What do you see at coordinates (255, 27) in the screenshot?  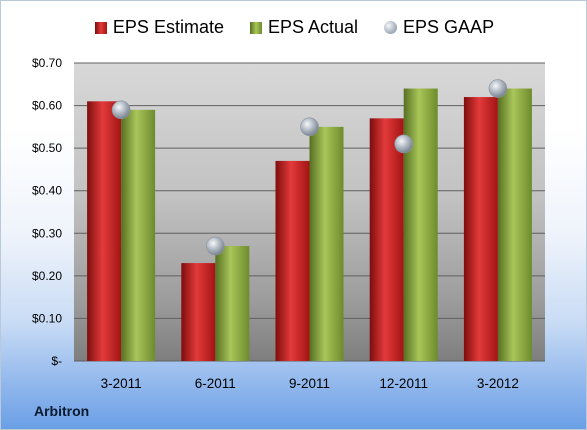 I see `legend-swatch-actual` at bounding box center [255, 27].